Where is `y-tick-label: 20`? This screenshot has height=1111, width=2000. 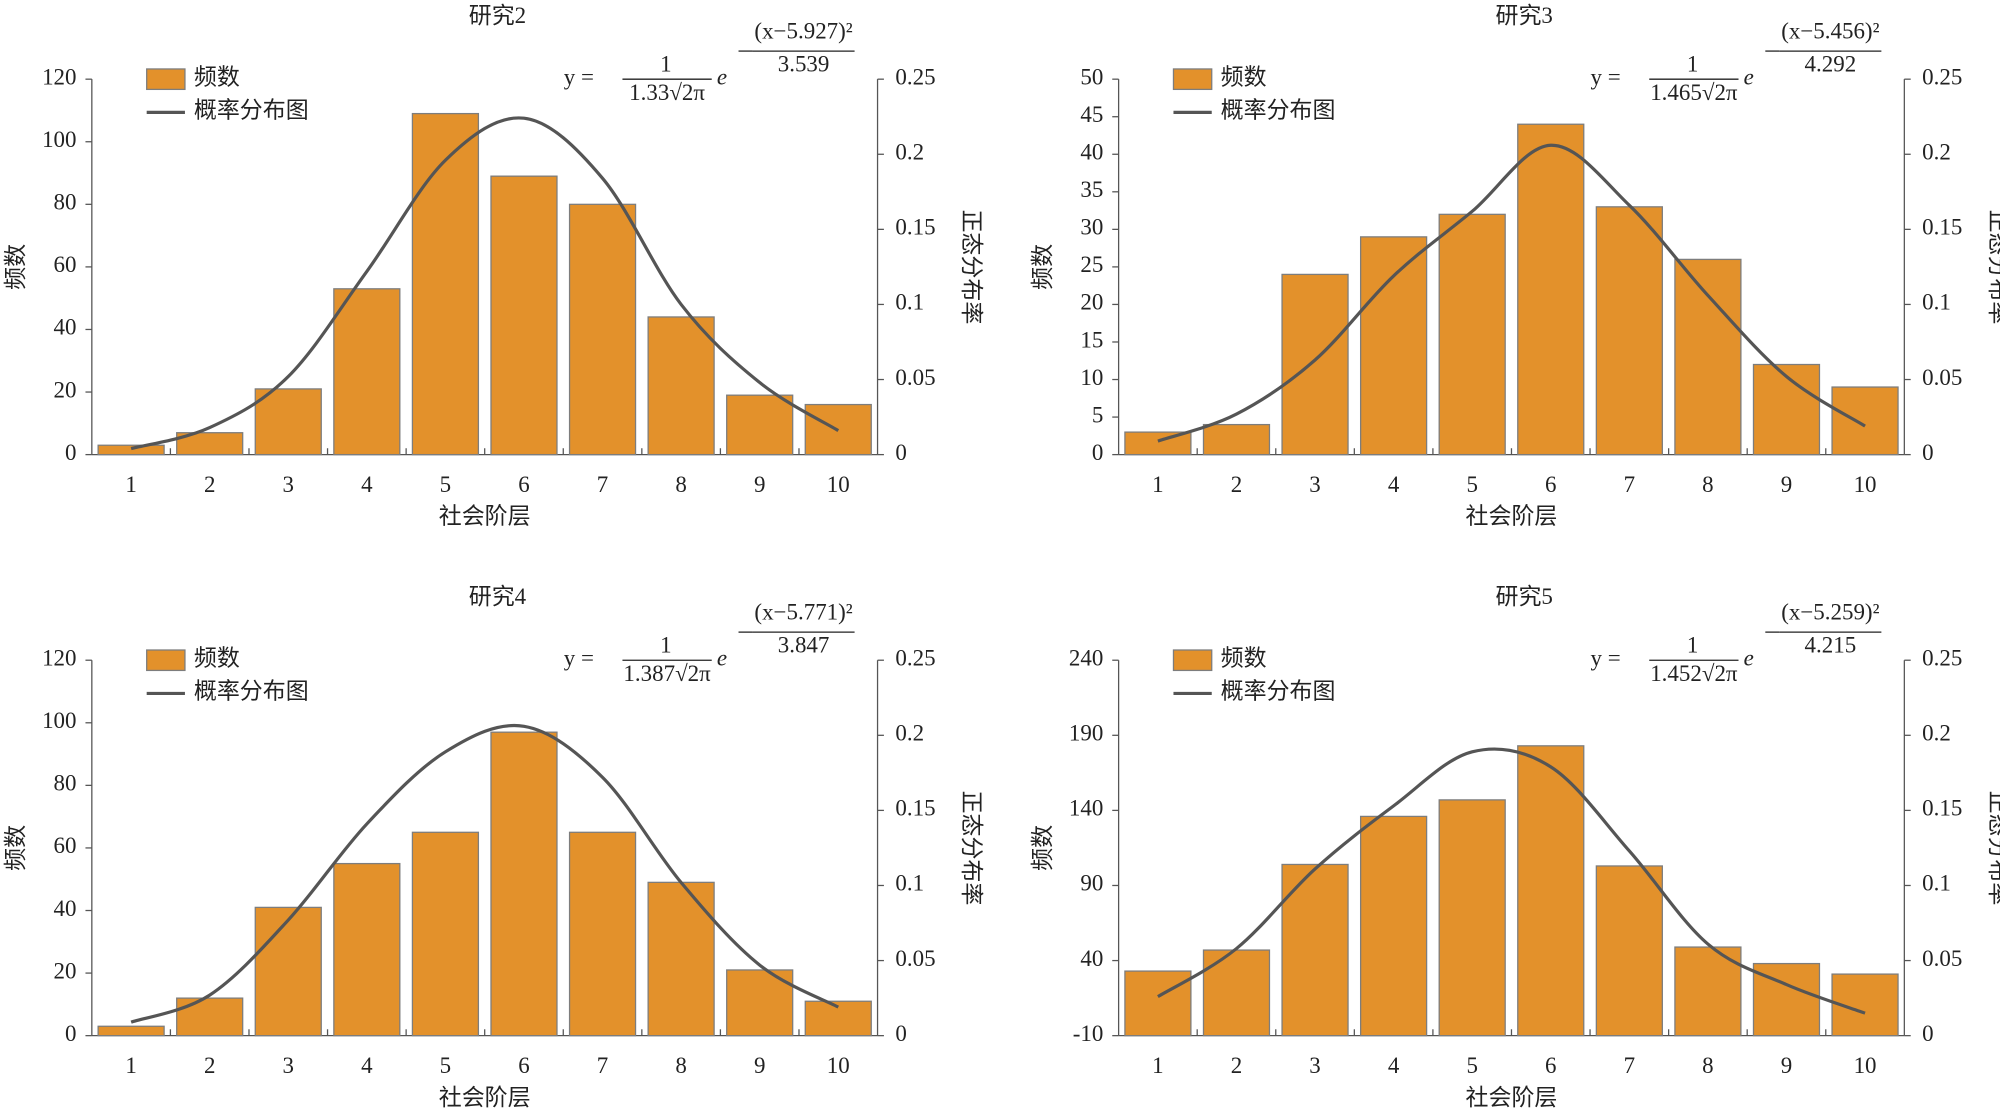
y-tick-label: 20 is located at coordinates (65, 970).